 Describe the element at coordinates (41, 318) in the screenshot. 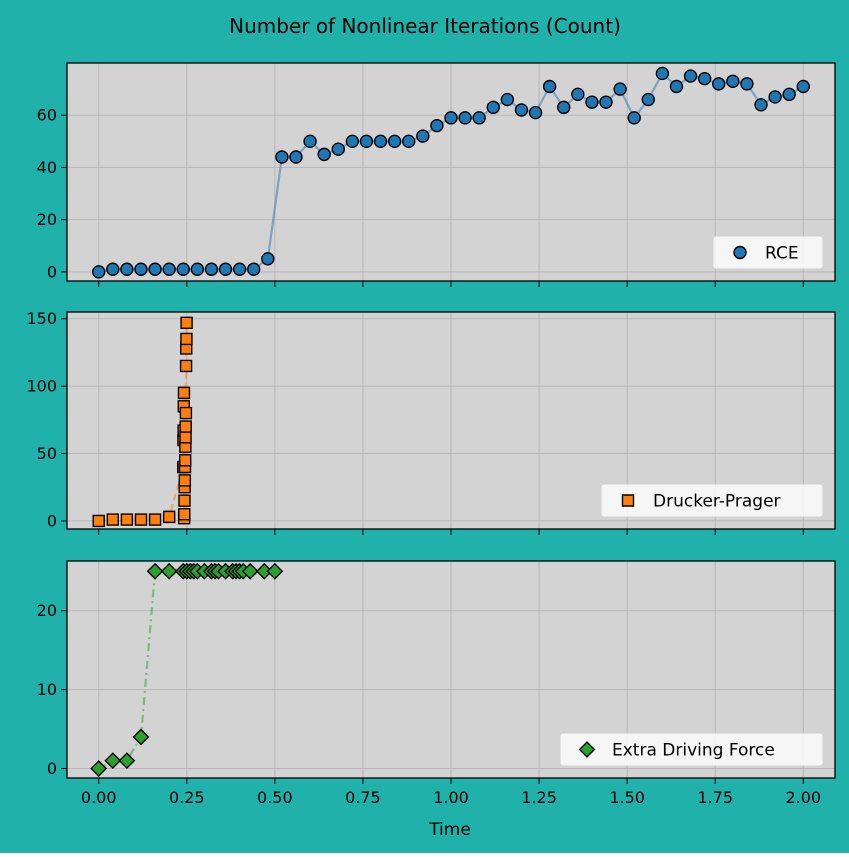

I see `y-tick-label: 150` at that location.